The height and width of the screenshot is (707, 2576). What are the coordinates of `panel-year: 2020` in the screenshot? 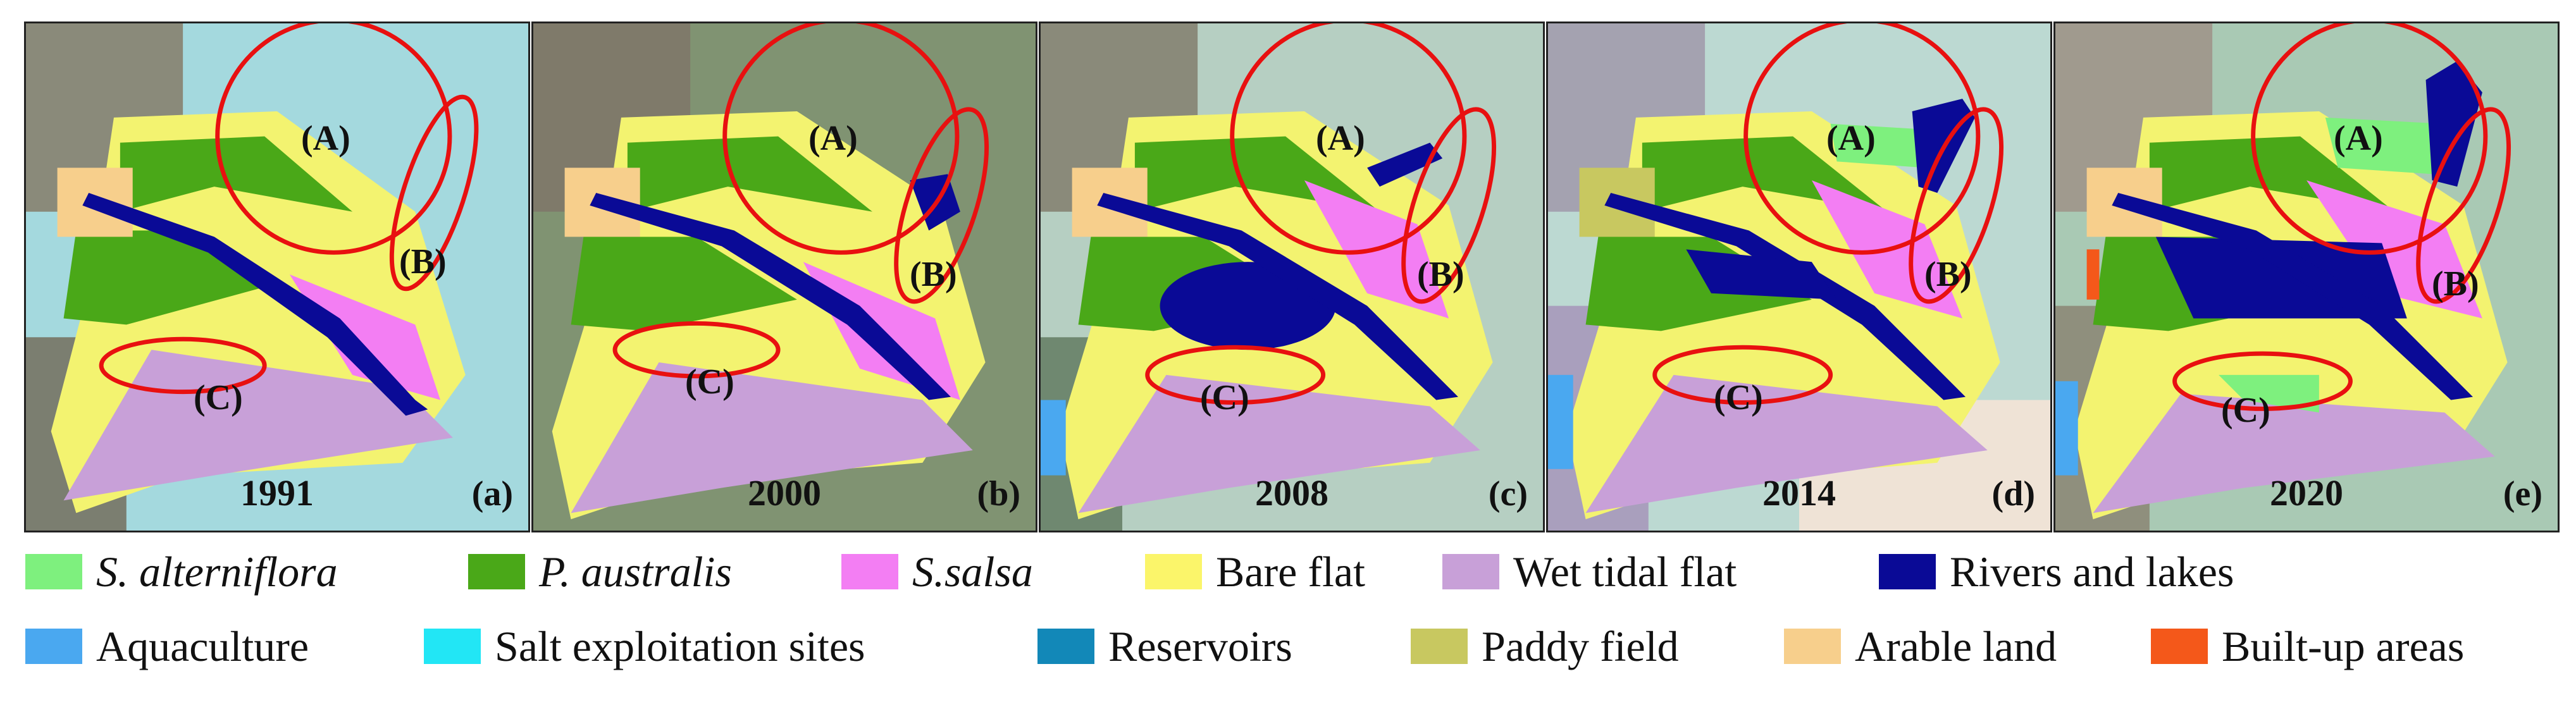 It's located at (2306, 492).